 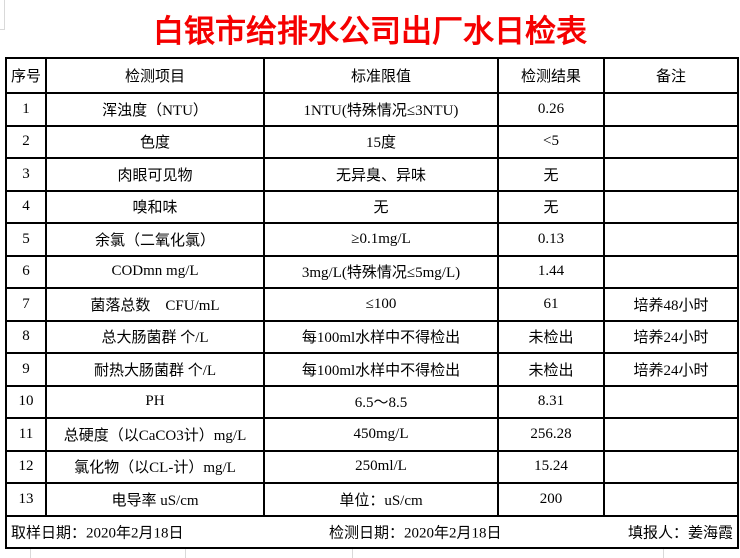 I want to click on cell-test-item: 肉眼可见物, so click(x=155, y=174).